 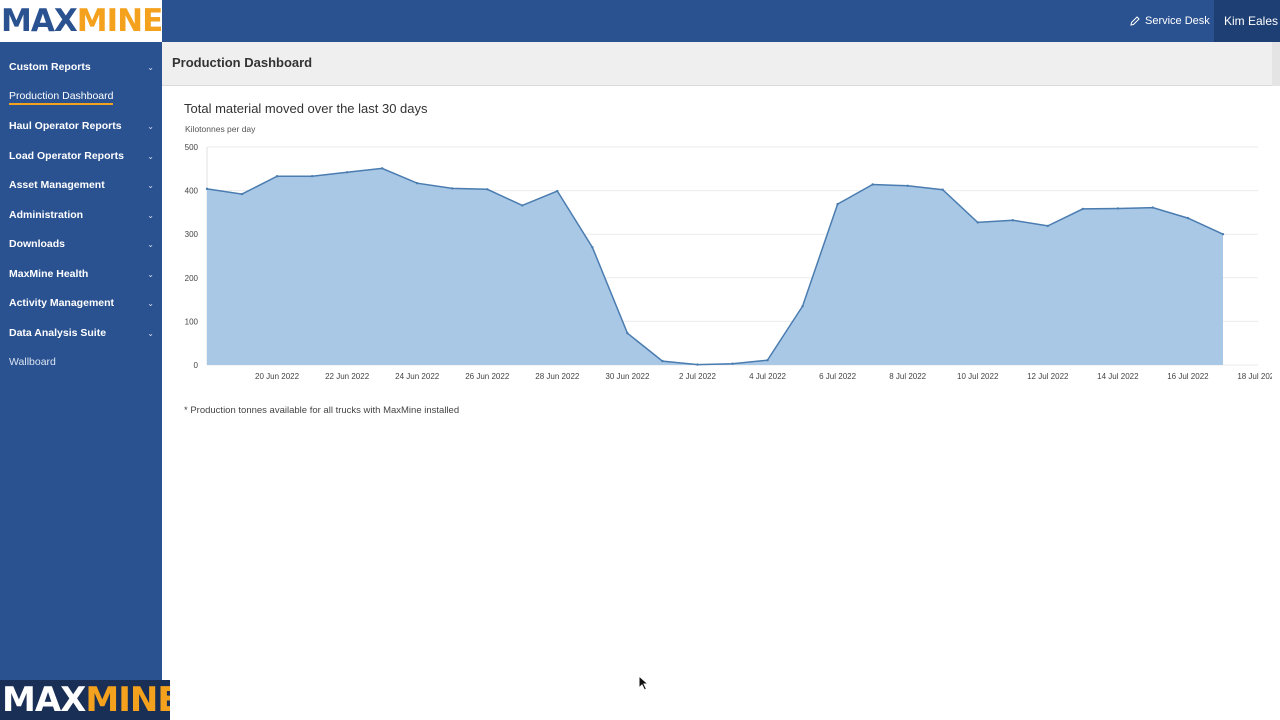 What do you see at coordinates (644, 683) in the screenshot?
I see `mouse-cursor-icon` at bounding box center [644, 683].